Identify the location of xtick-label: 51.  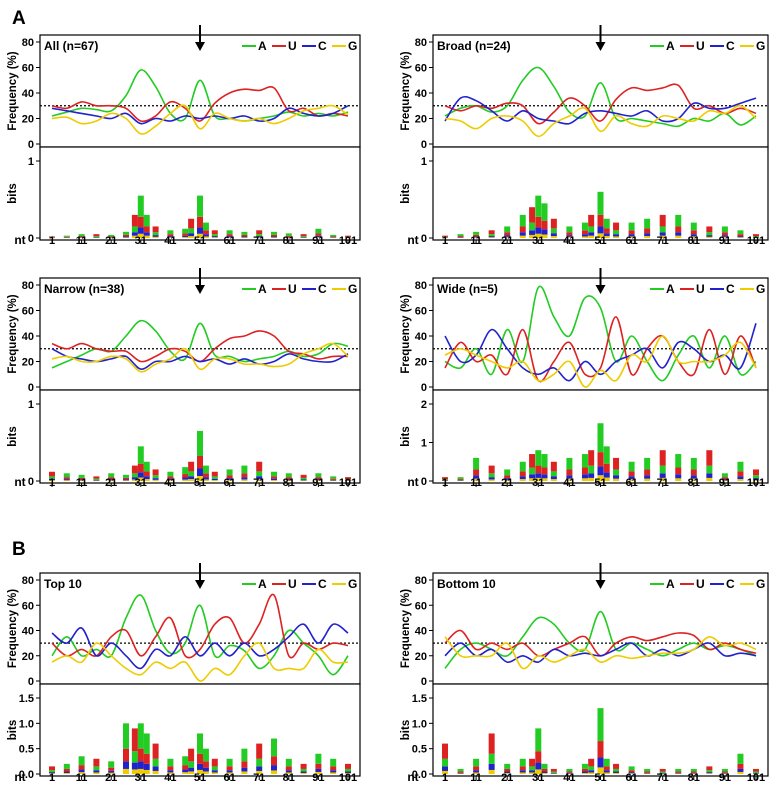
(600, 241).